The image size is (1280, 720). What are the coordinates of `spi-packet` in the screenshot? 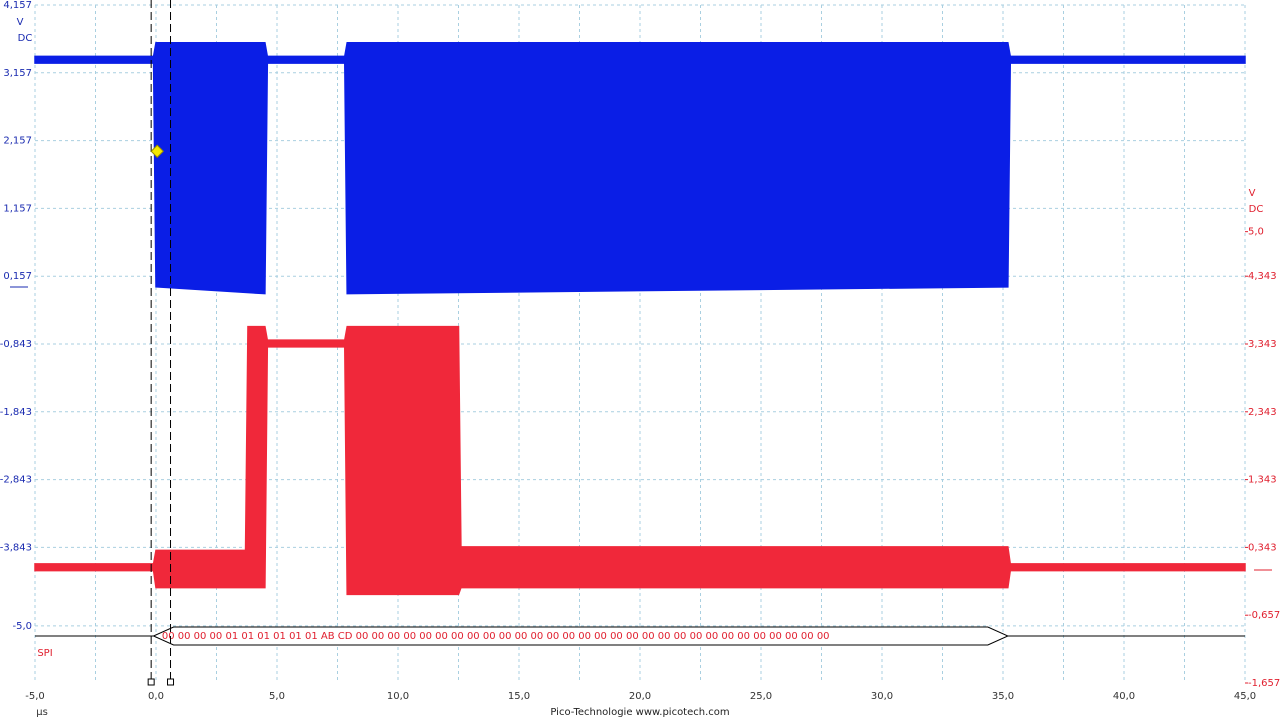 It's located at (581, 636).